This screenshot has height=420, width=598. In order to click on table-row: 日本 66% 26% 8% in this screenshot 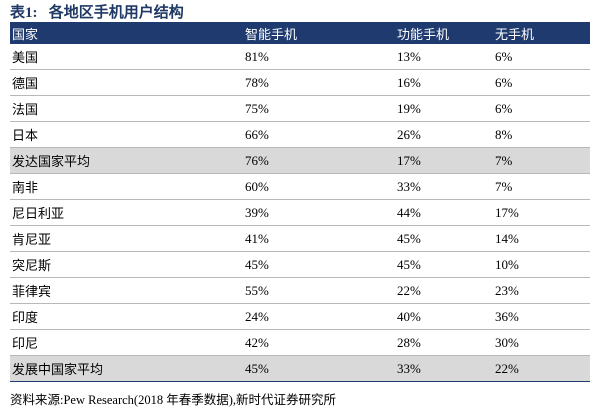, I will do `click(300, 134)`.